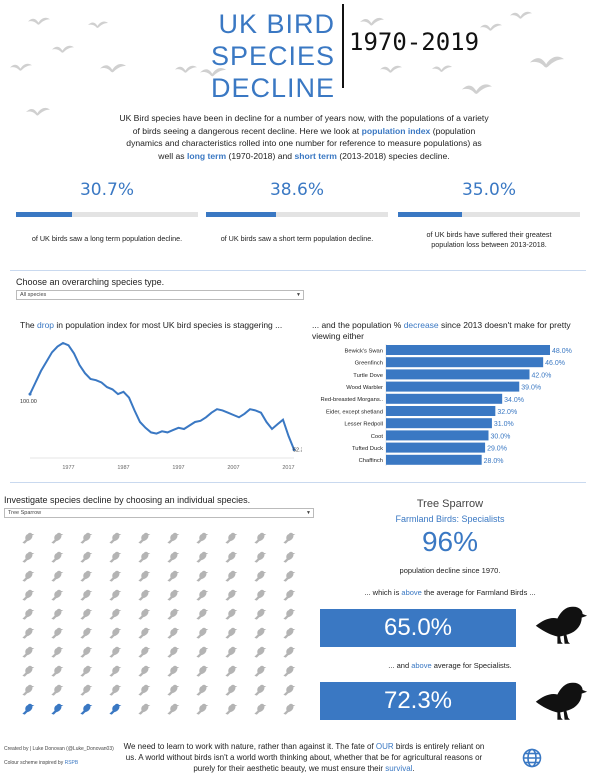 The width and height of the screenshot is (596, 781). I want to click on bird-icon-grid, so click(165, 625).